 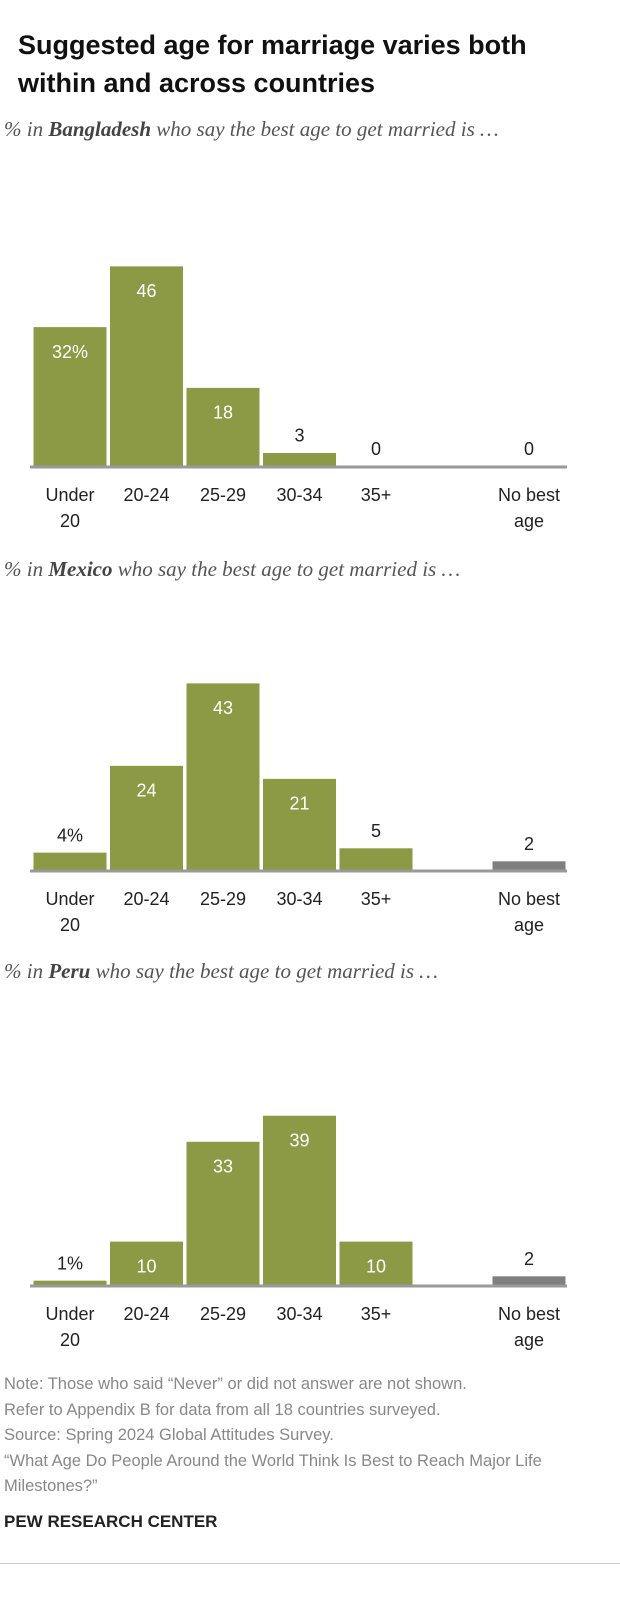 I want to click on value-label: 39, so click(x=299, y=1140).